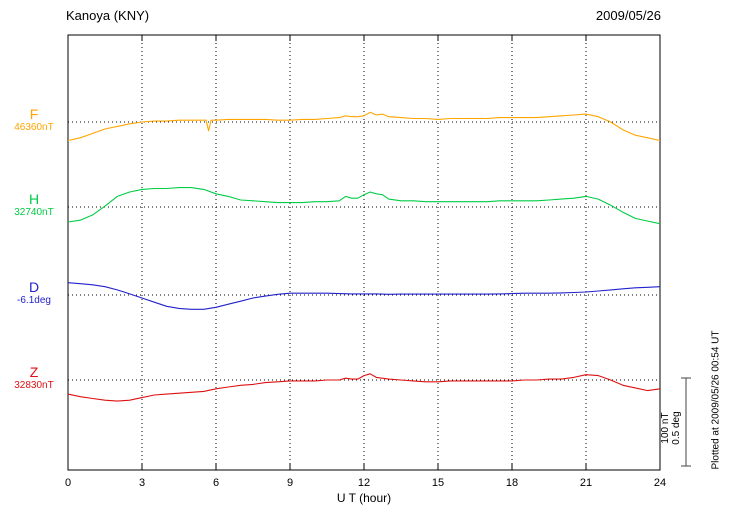 The width and height of the screenshot is (730, 520). I want to click on x-tick-label: 18, so click(512, 483).